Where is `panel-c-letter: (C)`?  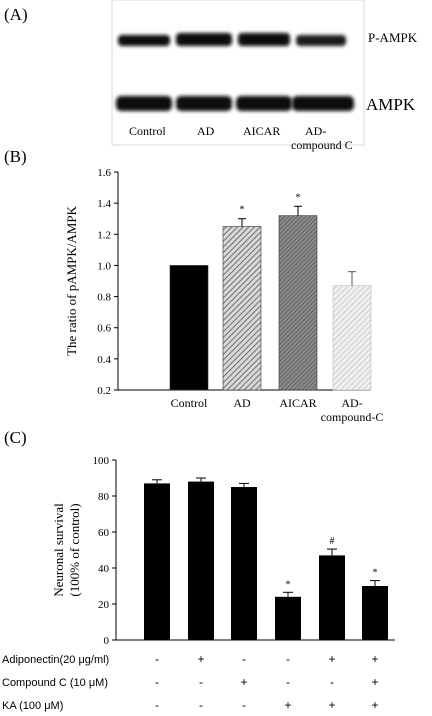
panel-c-letter: (C) is located at coordinates (15, 437).